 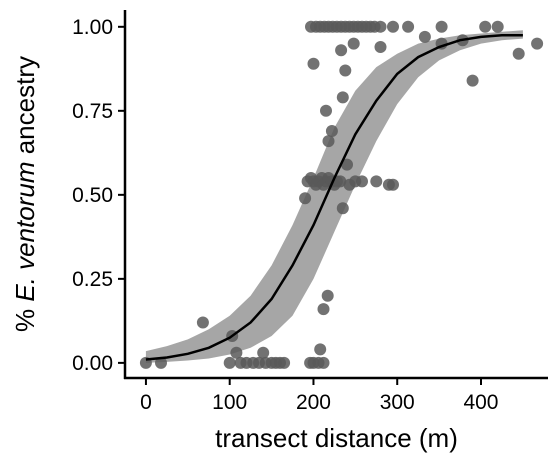 What do you see at coordinates (92, 363) in the screenshot?
I see `y-tick-label: 0.00` at bounding box center [92, 363].